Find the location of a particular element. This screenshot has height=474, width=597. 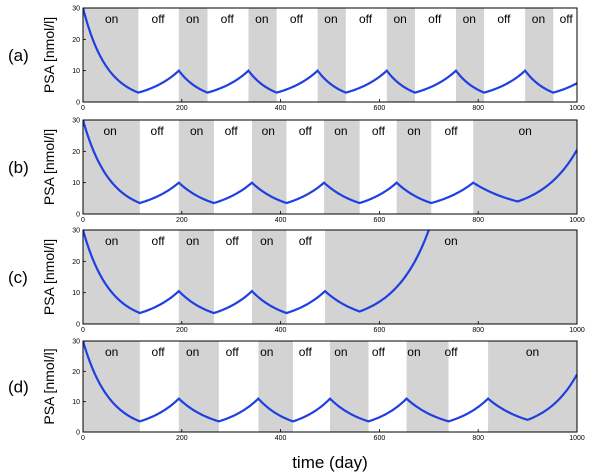

panel-label: (c) is located at coordinates (18, 277).